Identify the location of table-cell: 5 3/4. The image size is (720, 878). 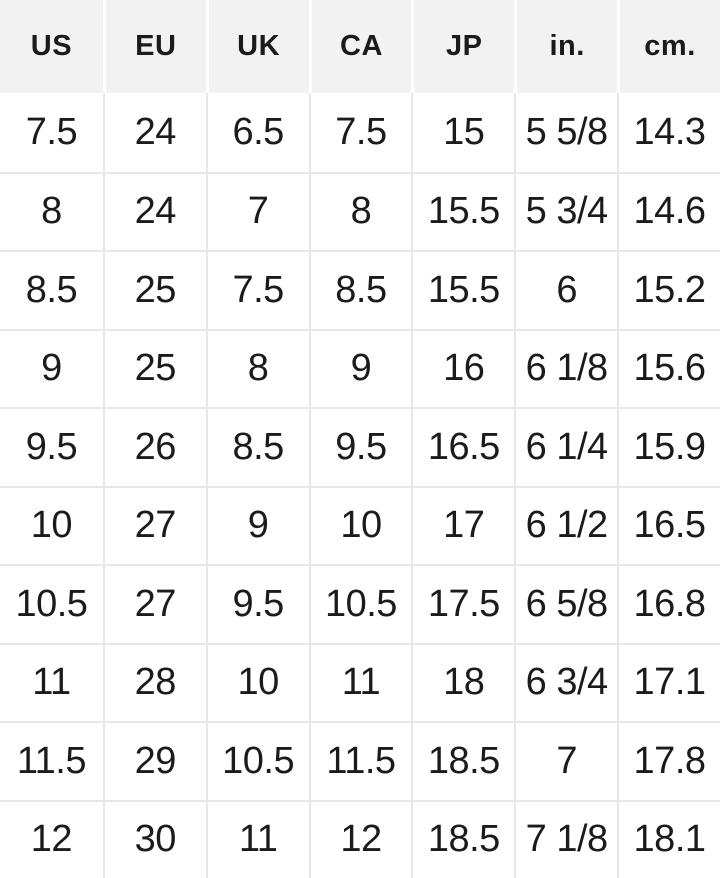
(566, 210).